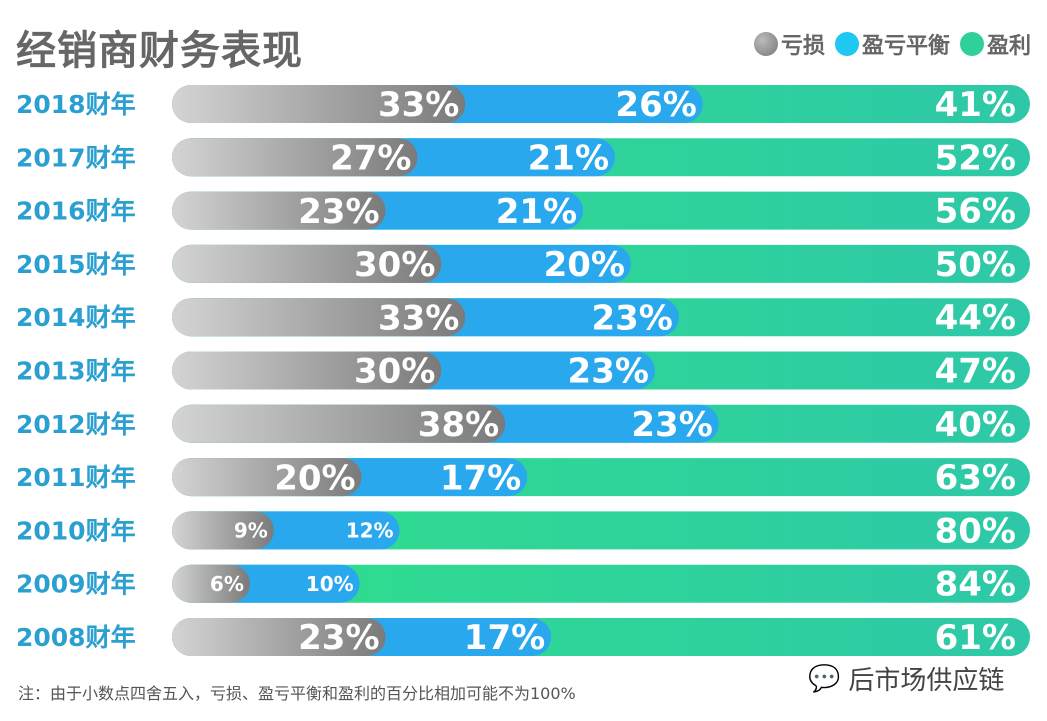 The width and height of the screenshot is (1047, 721). What do you see at coordinates (159, 51) in the screenshot?
I see `chart-title: 经销商财务表现` at bounding box center [159, 51].